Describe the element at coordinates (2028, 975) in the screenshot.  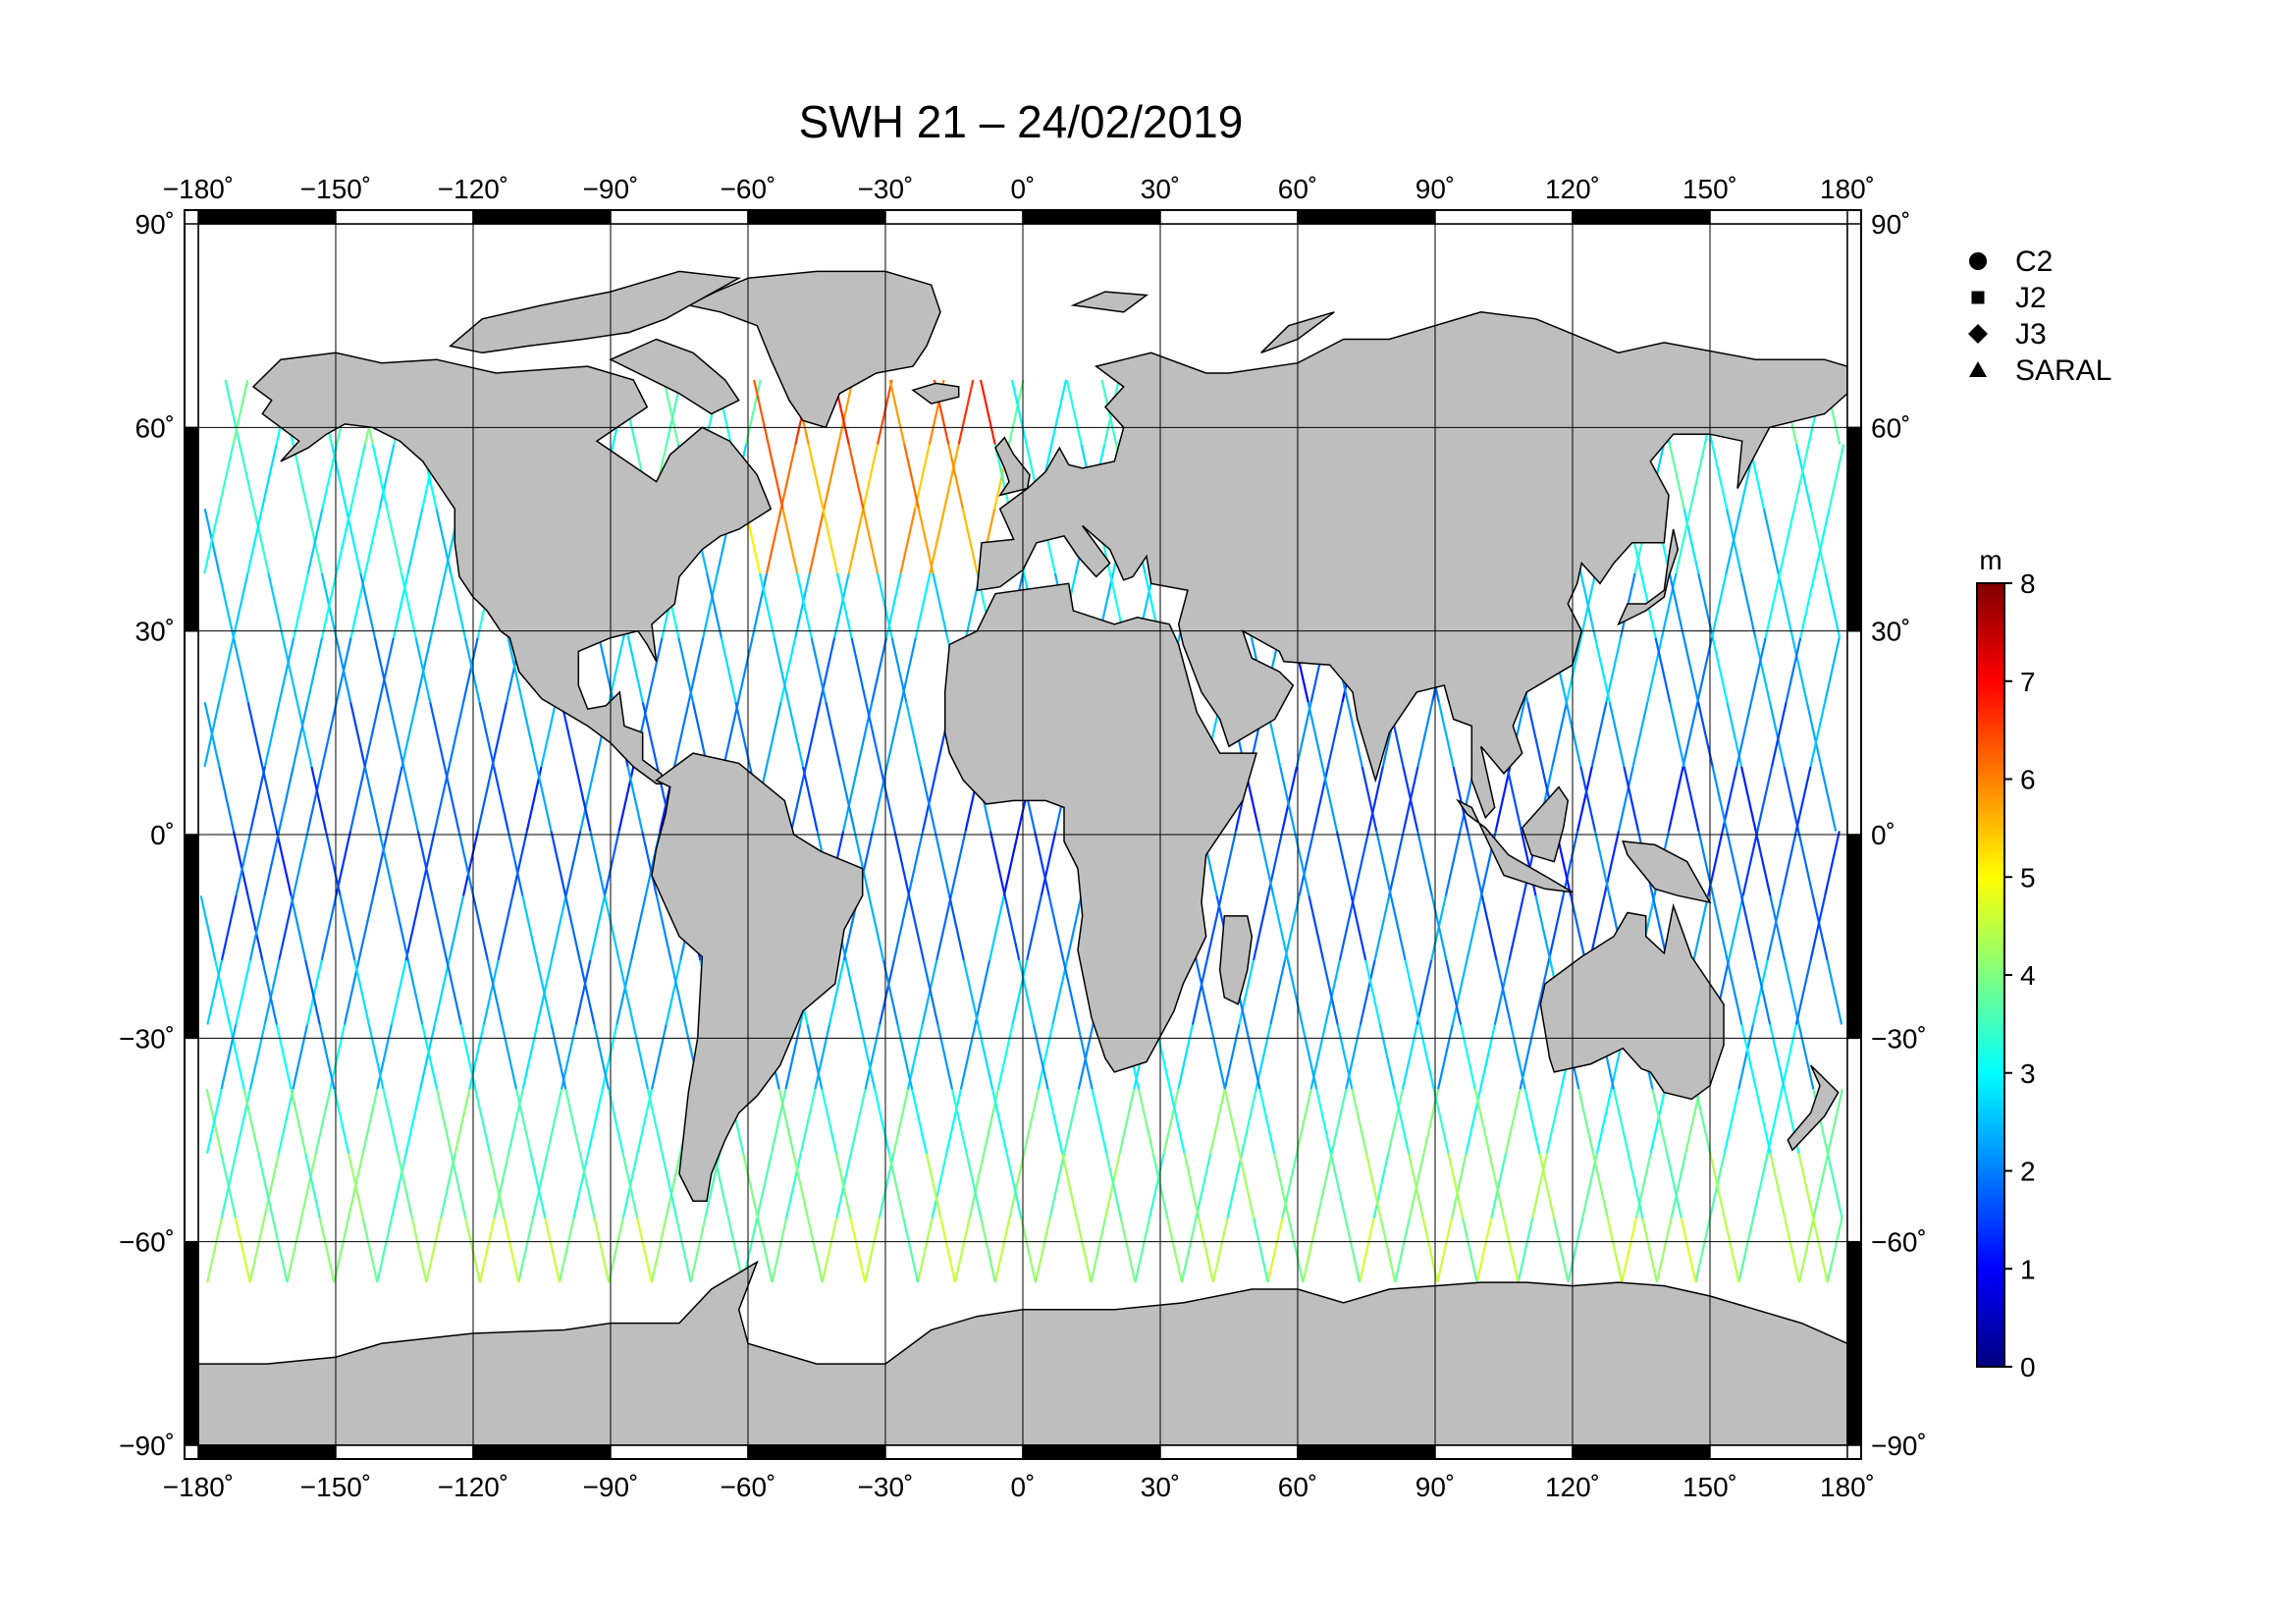
I see `colorbar-tick-label: 4` at that location.